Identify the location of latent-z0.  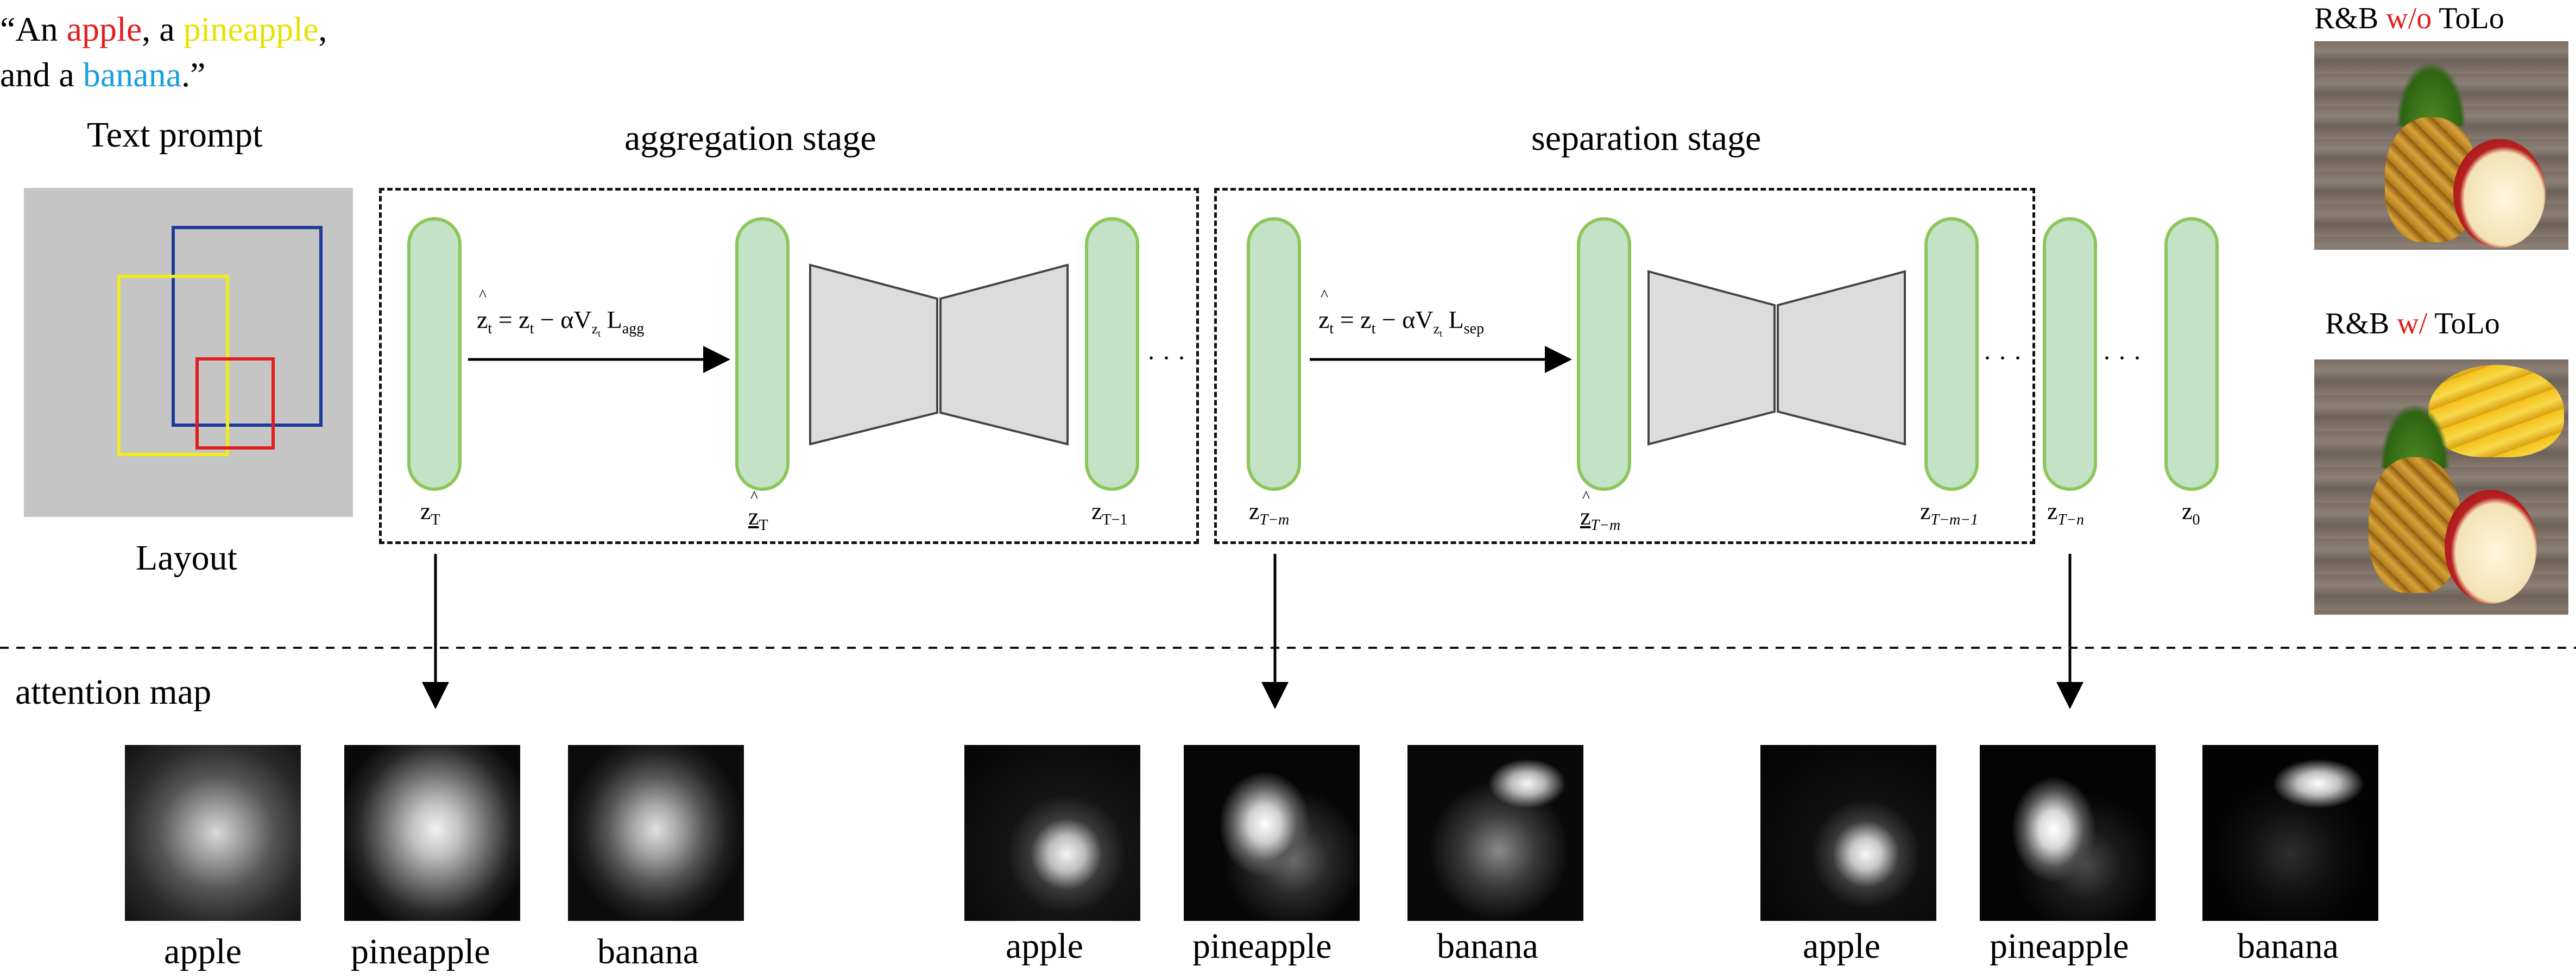
(2192, 354).